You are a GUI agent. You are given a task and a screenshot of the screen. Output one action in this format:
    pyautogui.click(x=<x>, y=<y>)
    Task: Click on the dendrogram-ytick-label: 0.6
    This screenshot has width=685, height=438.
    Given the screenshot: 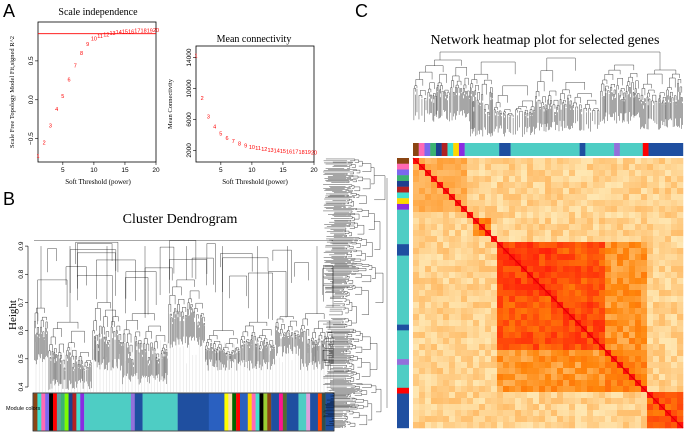 What is the action you would take?
    pyautogui.click(x=21, y=330)
    